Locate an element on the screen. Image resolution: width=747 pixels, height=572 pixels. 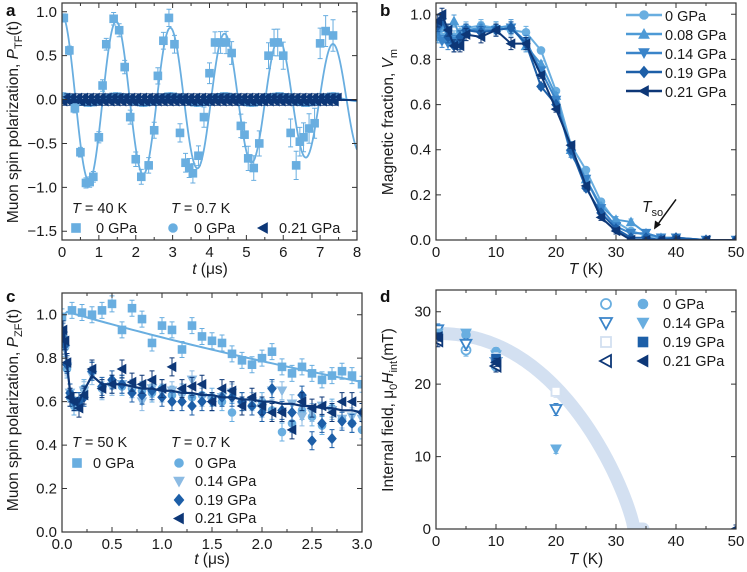
y-tick-label: 30 is located at coordinates (422, 312).